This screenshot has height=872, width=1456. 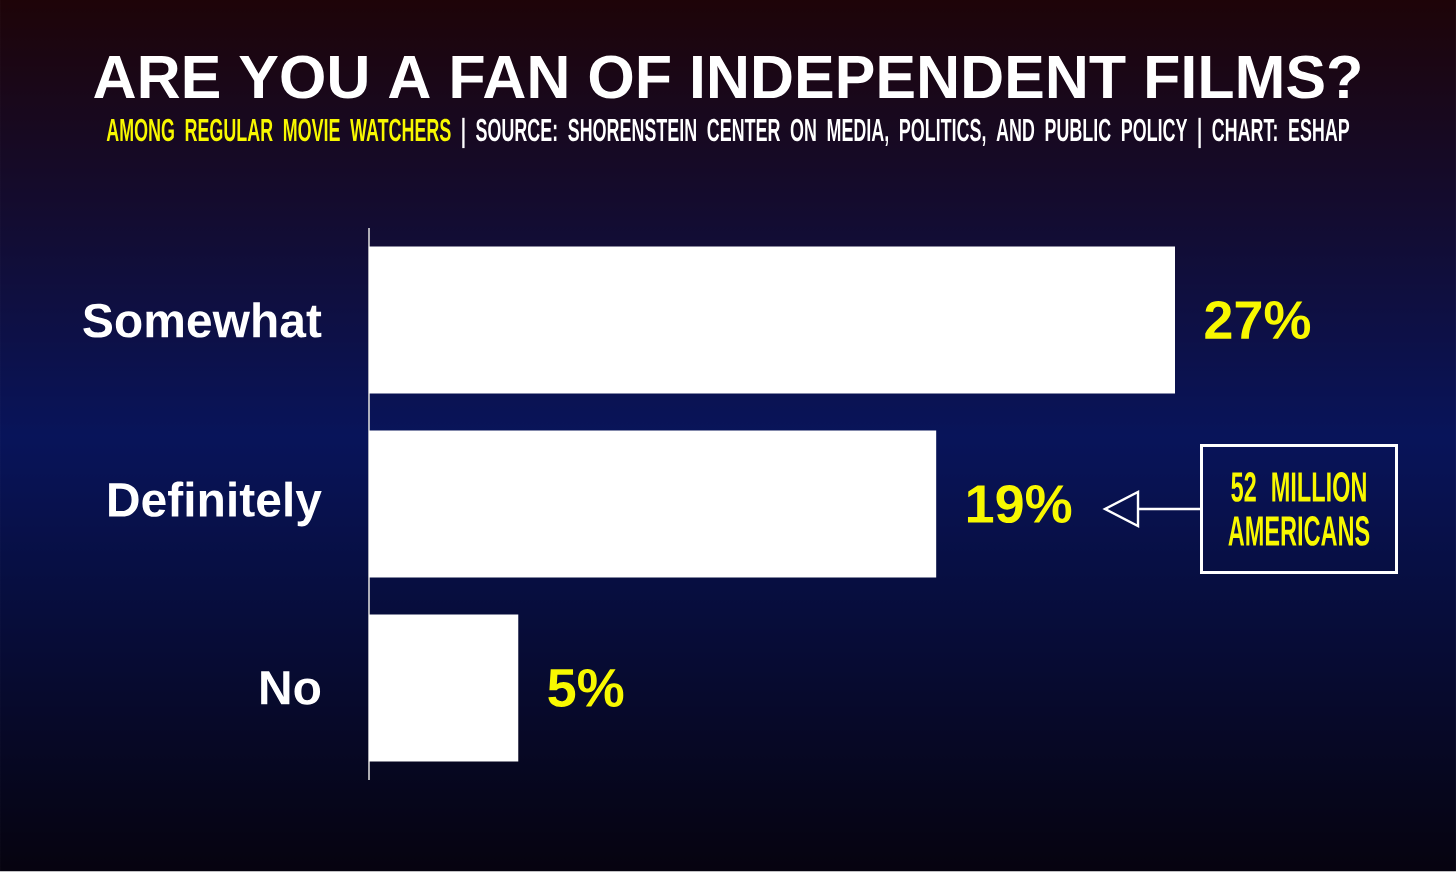 I want to click on chart-title: ARE YOU A FAN OF INDEPENDENT FILMS?, so click(x=727, y=77).